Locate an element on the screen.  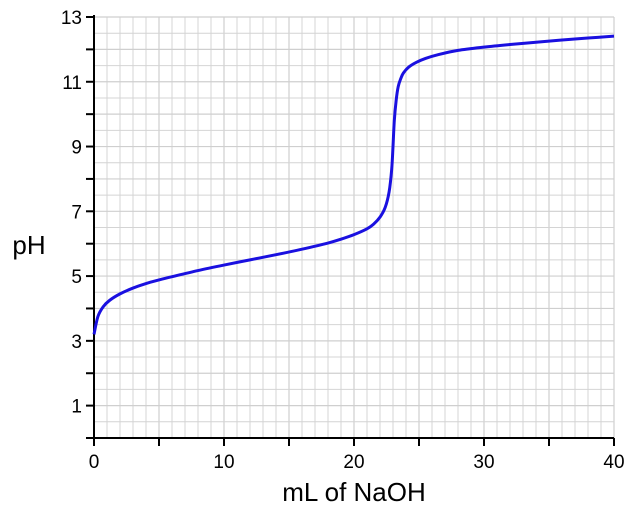
y-tick-label: 13 is located at coordinates (71, 18).